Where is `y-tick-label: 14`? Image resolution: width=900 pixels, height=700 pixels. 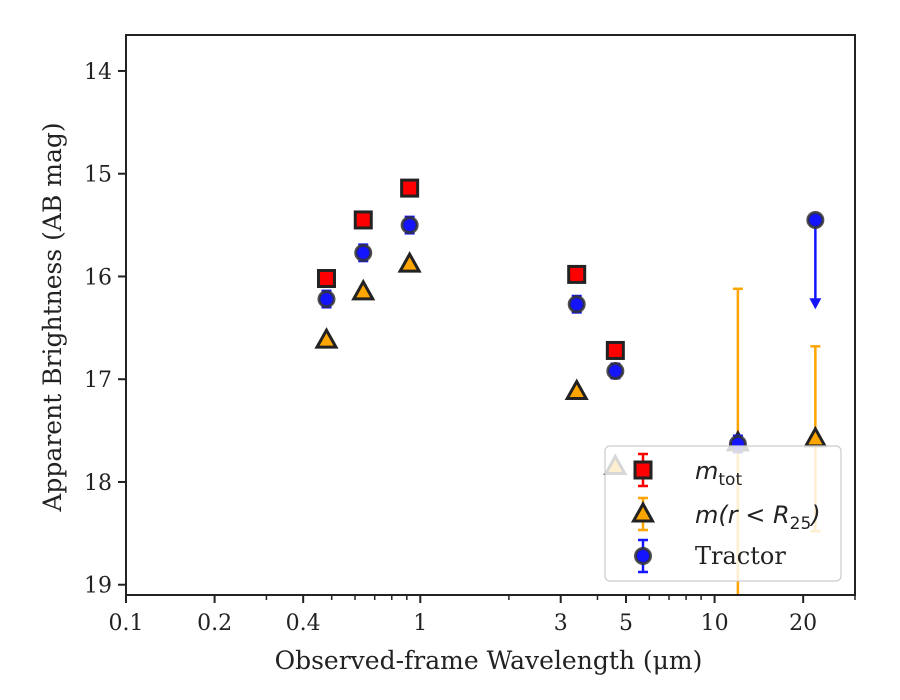
y-tick-label: 14 is located at coordinates (98, 72).